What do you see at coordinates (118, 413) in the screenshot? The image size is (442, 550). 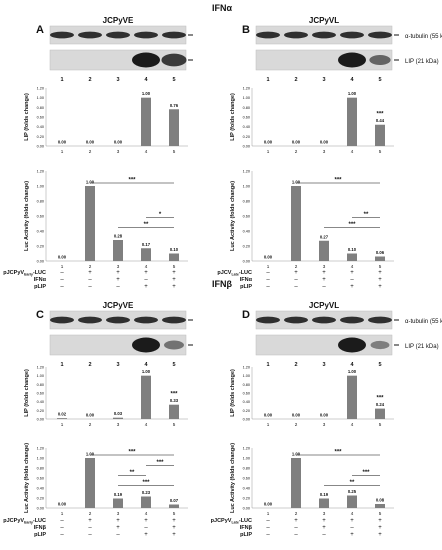 I see `bar-value-label: 0.03` at bounding box center [118, 413].